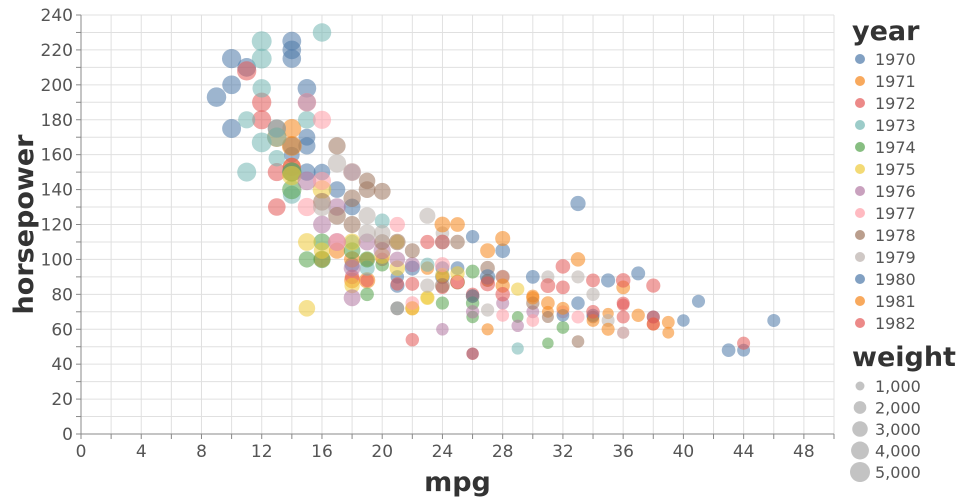 This screenshot has height=500, width=960. What do you see at coordinates (895, 169) in the screenshot?
I see `legend-label: 1975` at bounding box center [895, 169].